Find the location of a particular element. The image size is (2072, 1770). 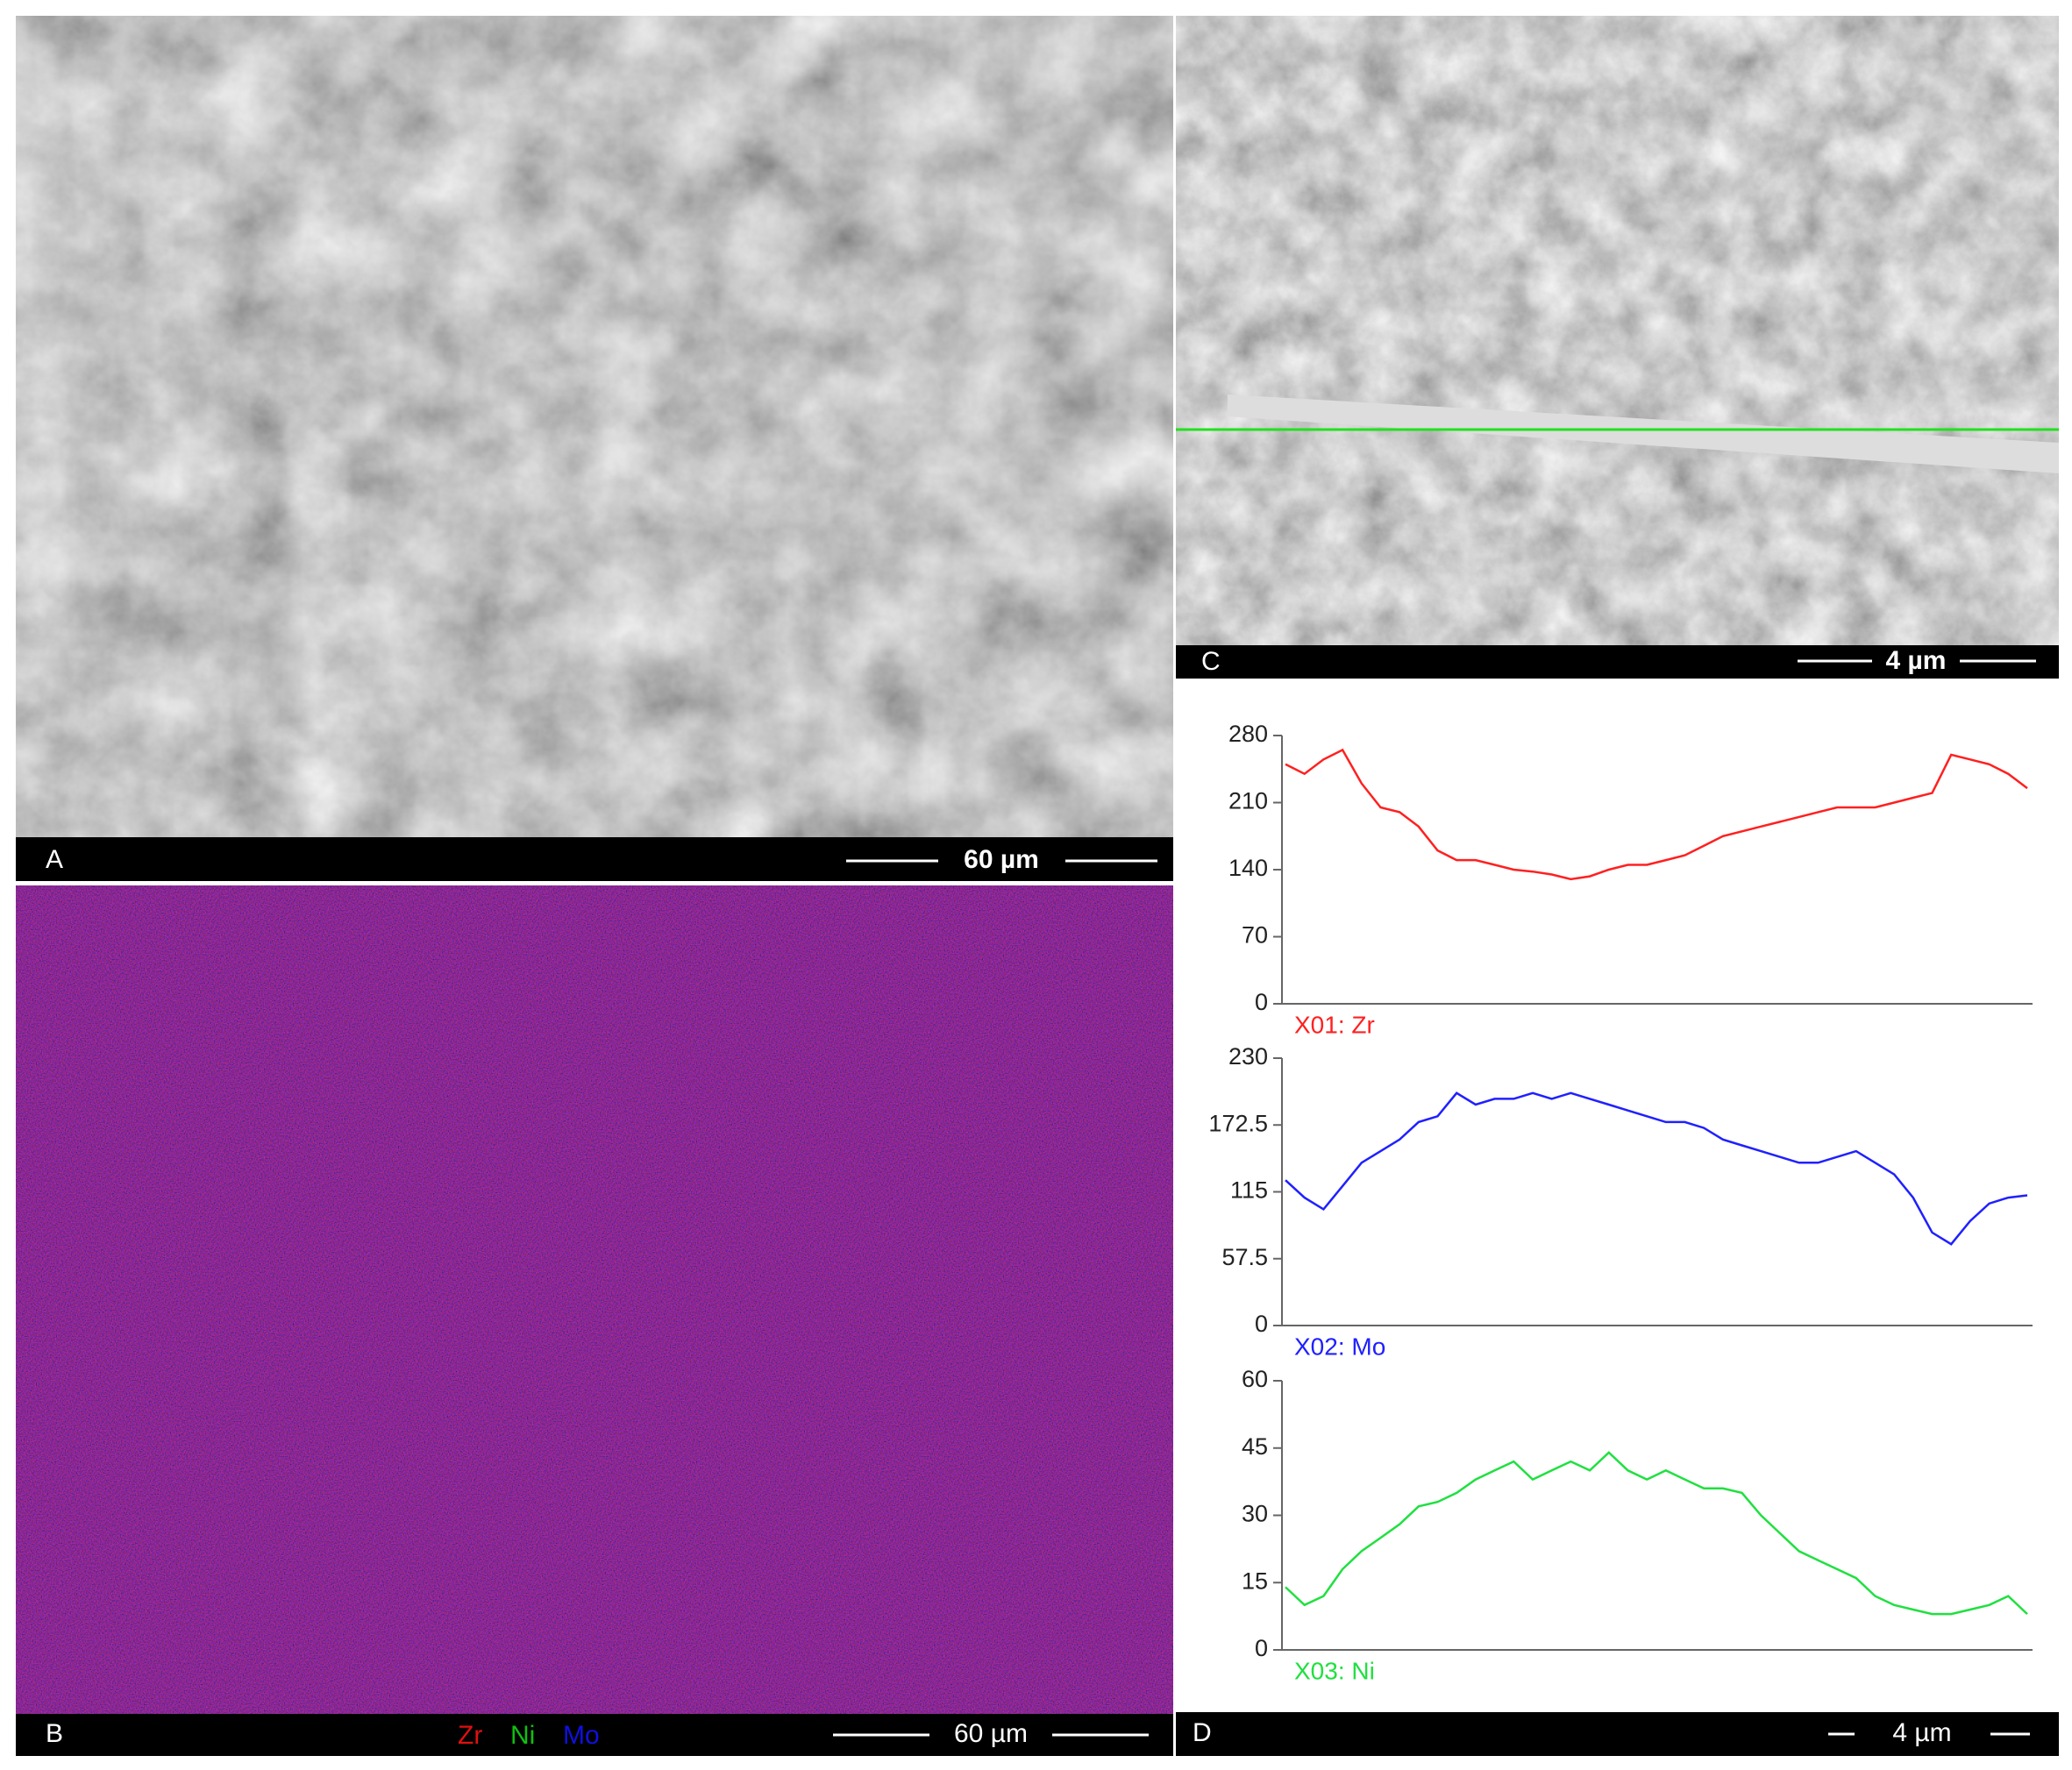

y-tick-label: 45 is located at coordinates (1255, 1446).